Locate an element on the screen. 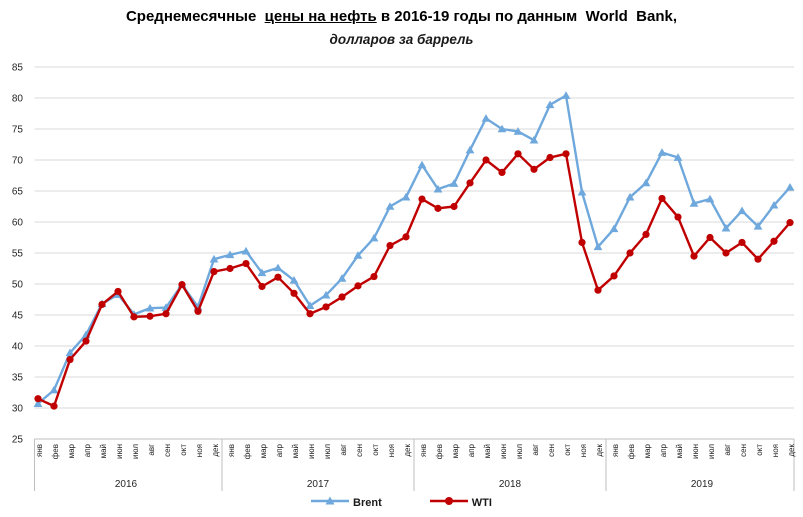  chart-title-prefix: Среднемесячные is located at coordinates (195, 16).